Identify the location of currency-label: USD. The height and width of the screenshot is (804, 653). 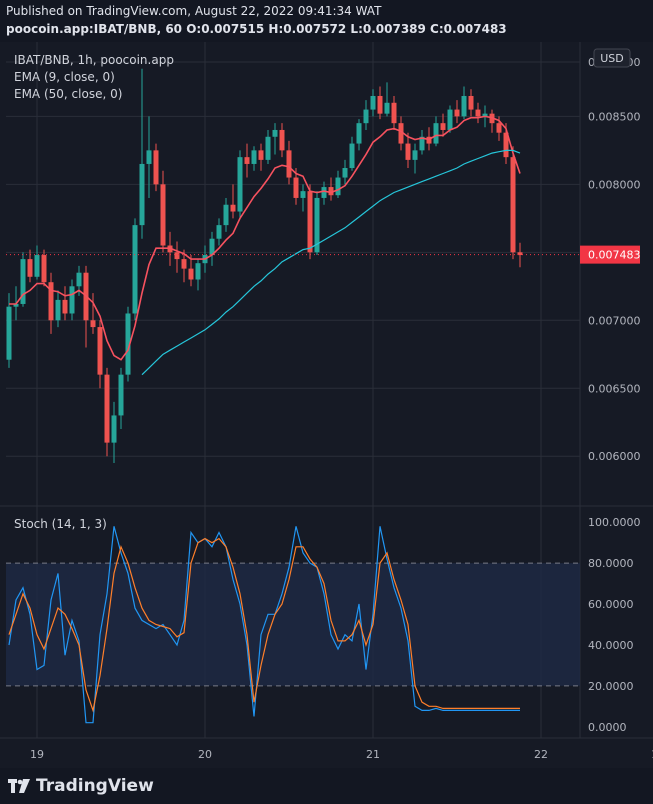
(612, 58).